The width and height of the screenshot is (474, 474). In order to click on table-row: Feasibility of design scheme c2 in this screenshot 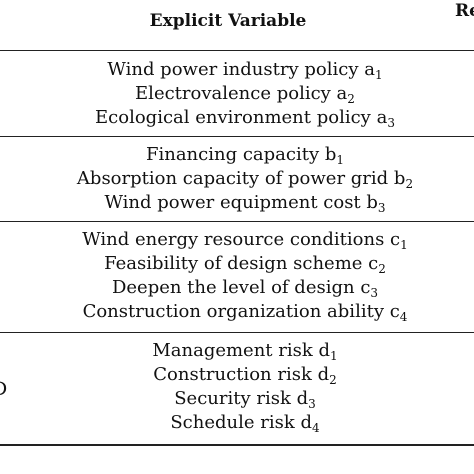, I will do `click(245, 264)`.